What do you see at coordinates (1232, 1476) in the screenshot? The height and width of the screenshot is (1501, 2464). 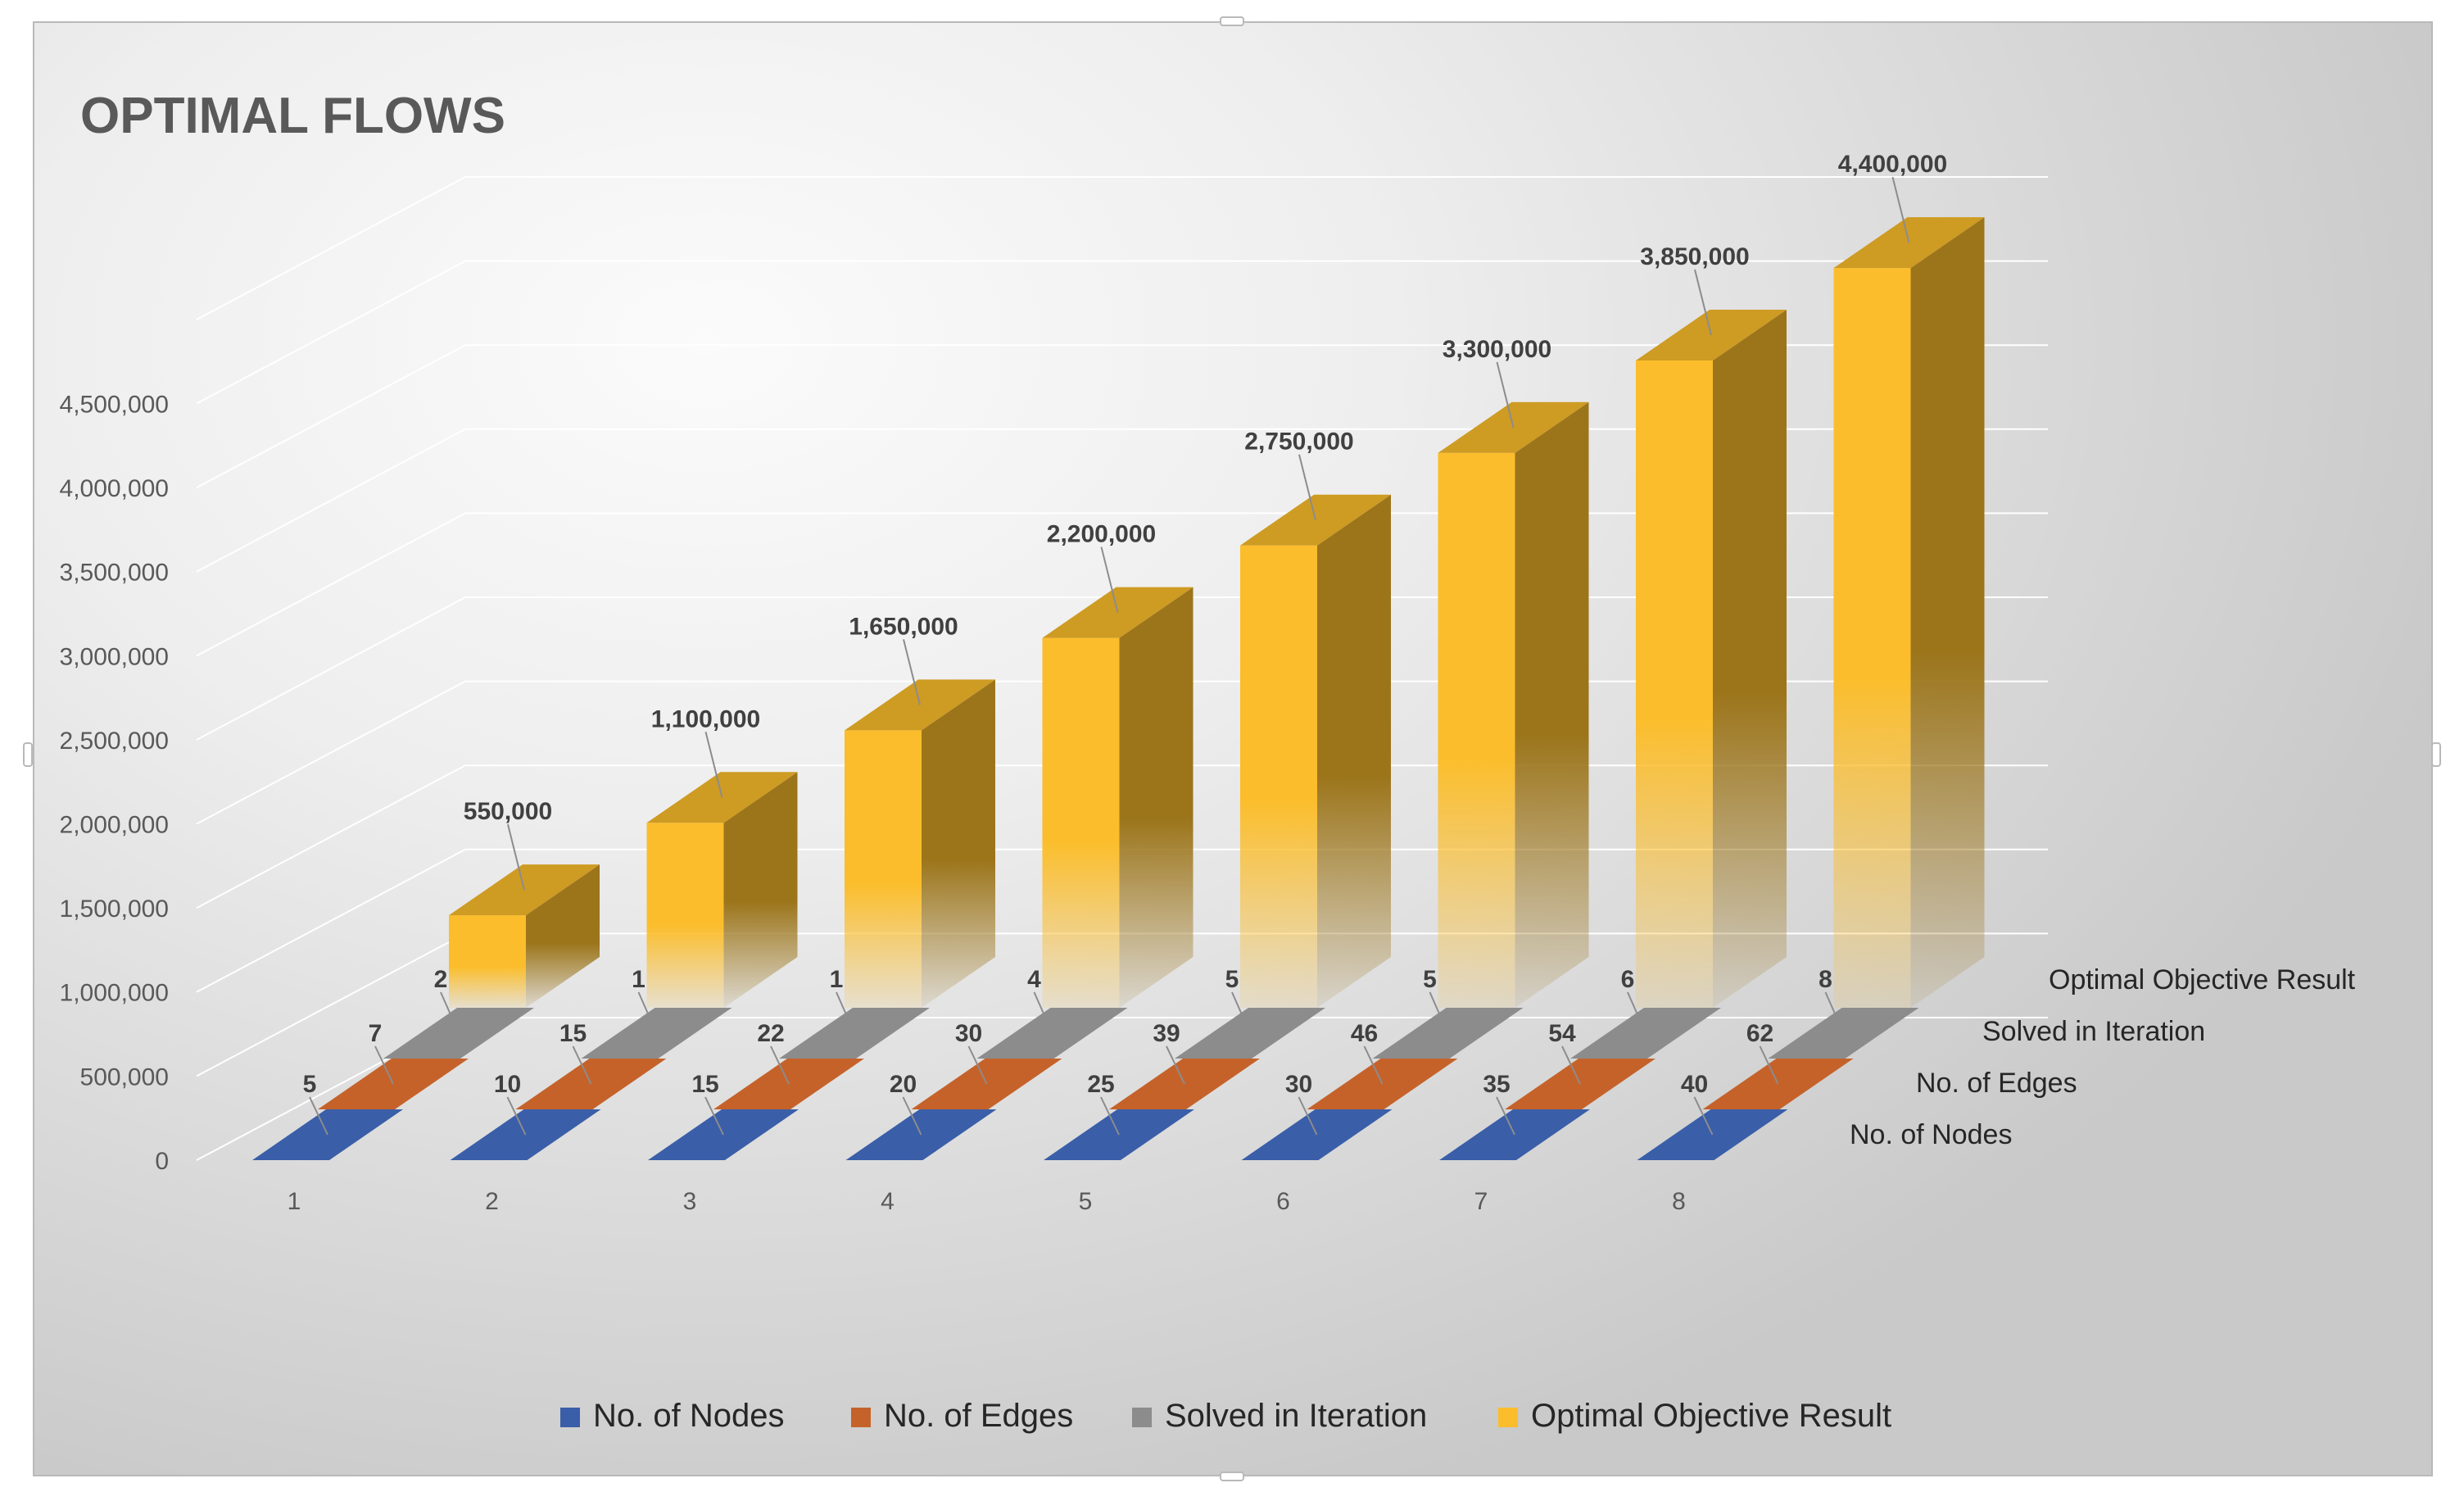 I see `resize-handle-bottom` at bounding box center [1232, 1476].